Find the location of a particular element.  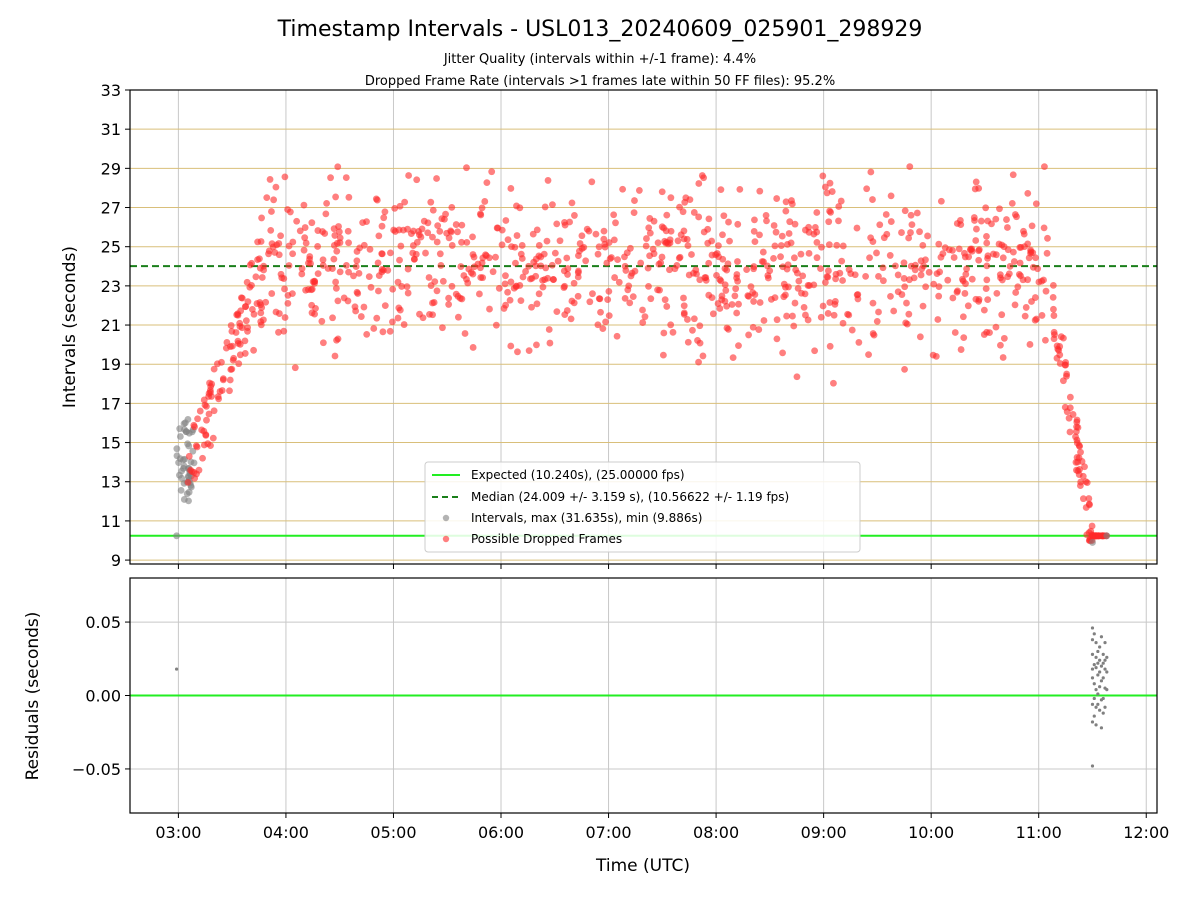

residuals-x-tick-label: 04:00 is located at coordinates (286, 832).